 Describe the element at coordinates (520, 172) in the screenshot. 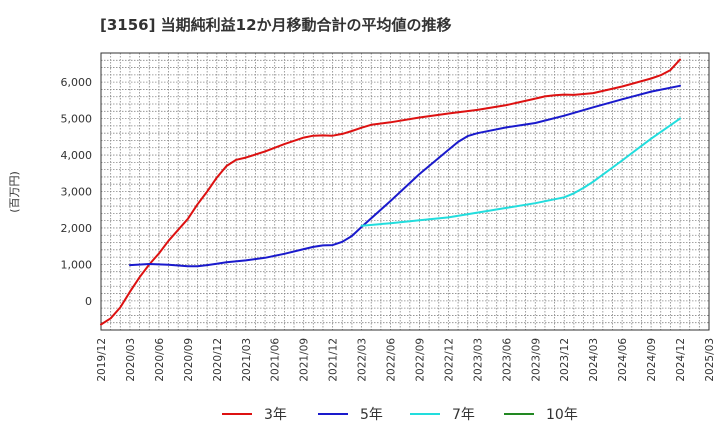

I see `series-line-7年` at that location.